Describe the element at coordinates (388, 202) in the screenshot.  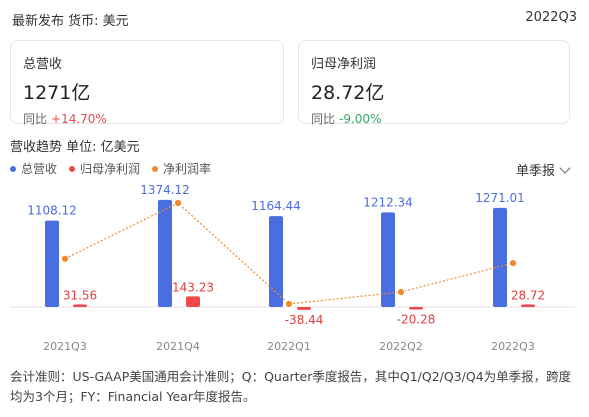
I see `revenue-data-label: 1212.34` at that location.